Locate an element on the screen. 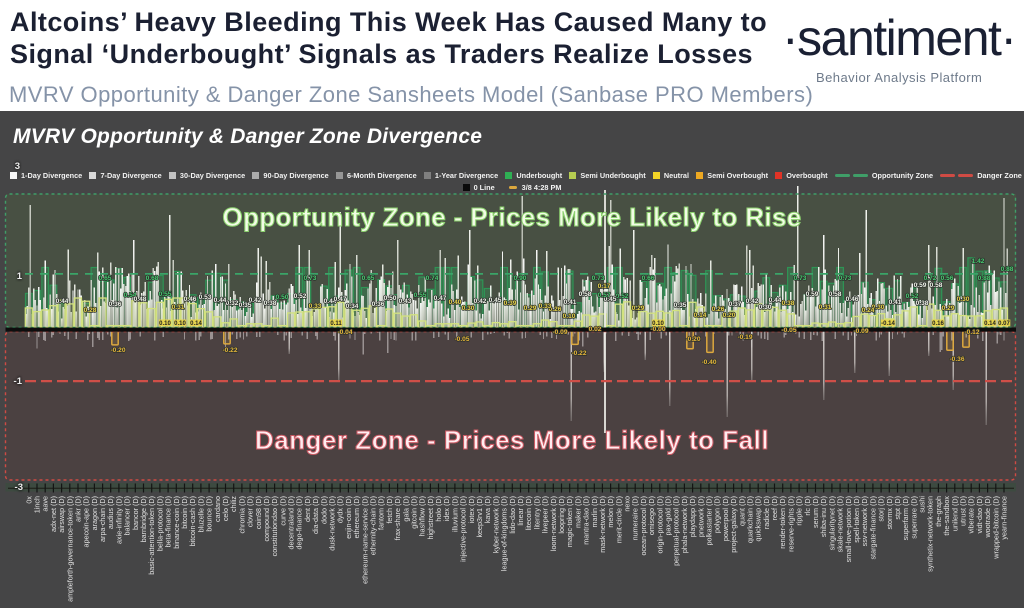  svg-text: dent (D) is located at coordinates (307, 509).